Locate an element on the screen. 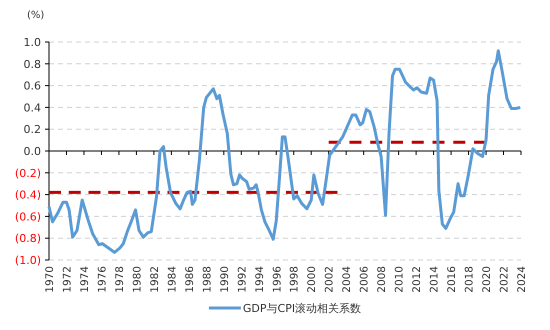 This screenshot has height=330, width=550. x-tick-label: 2022 is located at coordinates (504, 279).